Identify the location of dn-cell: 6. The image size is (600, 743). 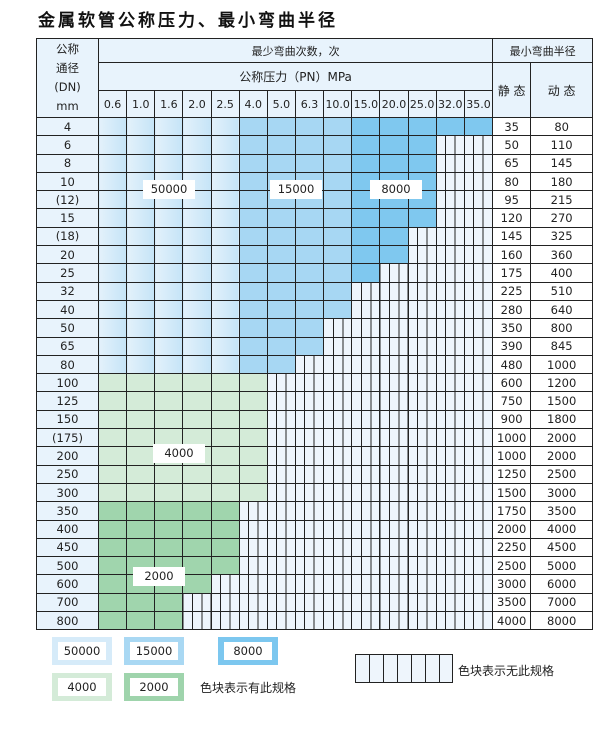
(67, 145).